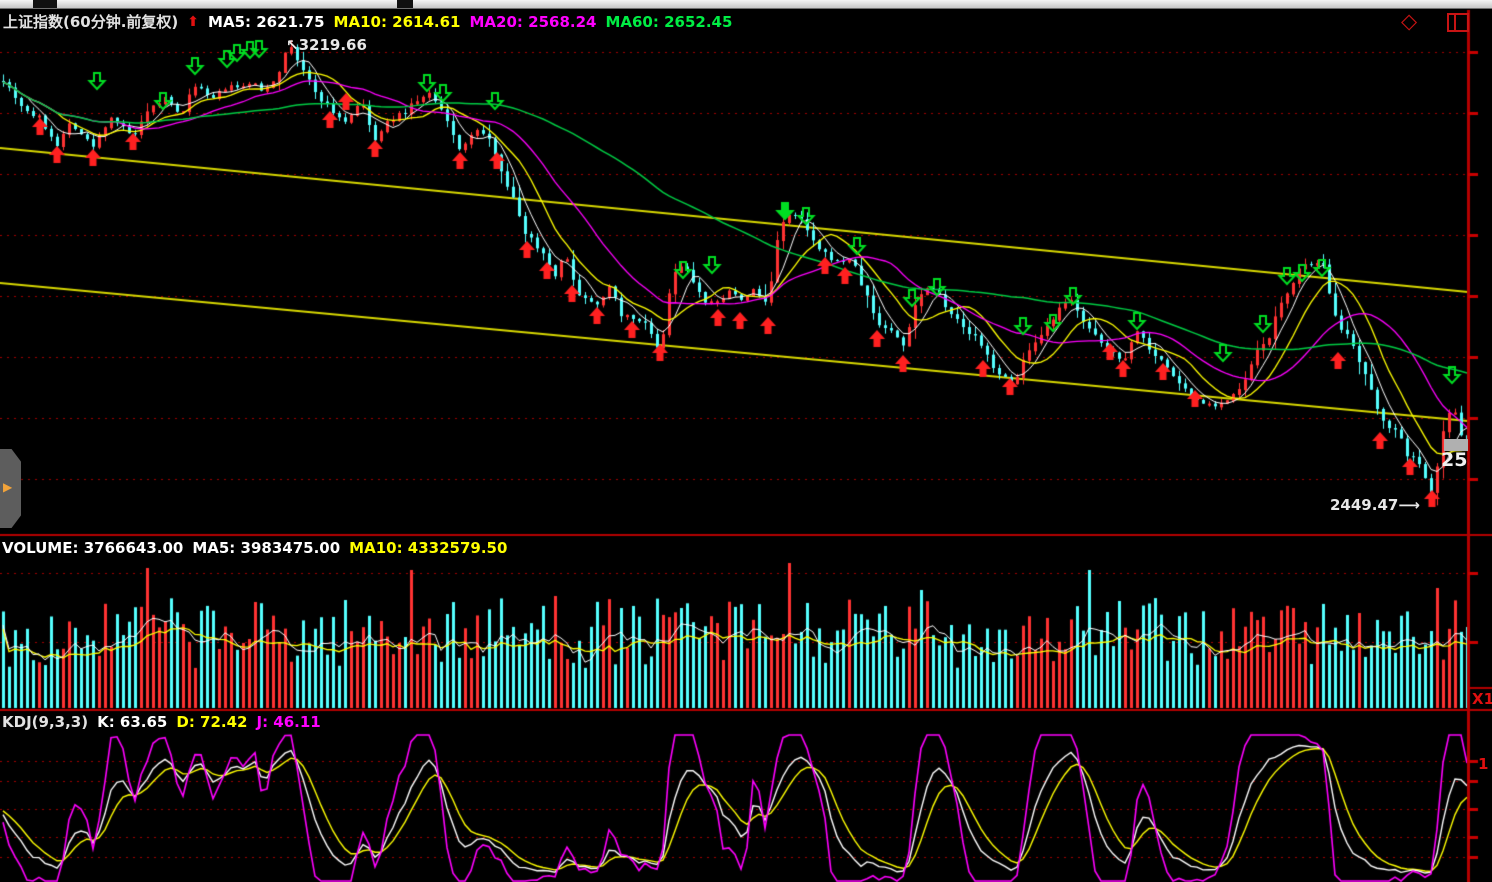 This screenshot has width=1492, height=882. I want to click on symbol-title: 上证指数(60分钟.前复权), so click(91, 22).